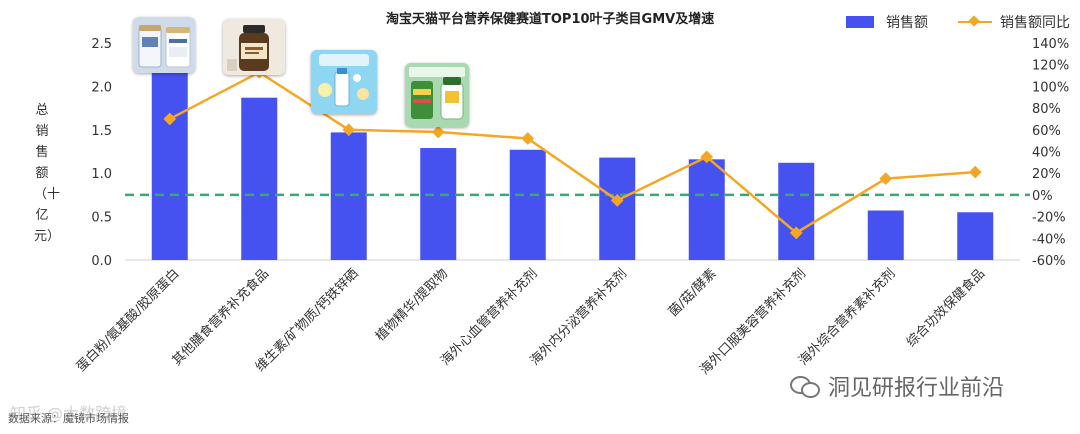  Describe the element at coordinates (1050, 87) in the screenshot. I see `y-right-tick-label: 100%` at that location.